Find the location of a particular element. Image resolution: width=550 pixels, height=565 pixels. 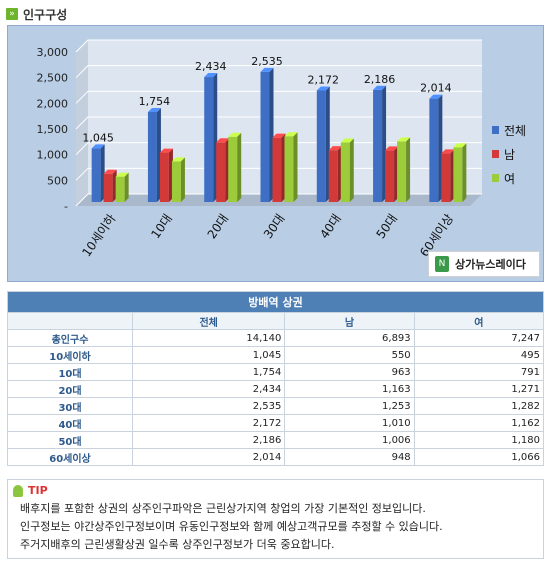

row-label: 60세이상 is located at coordinates (70, 457).